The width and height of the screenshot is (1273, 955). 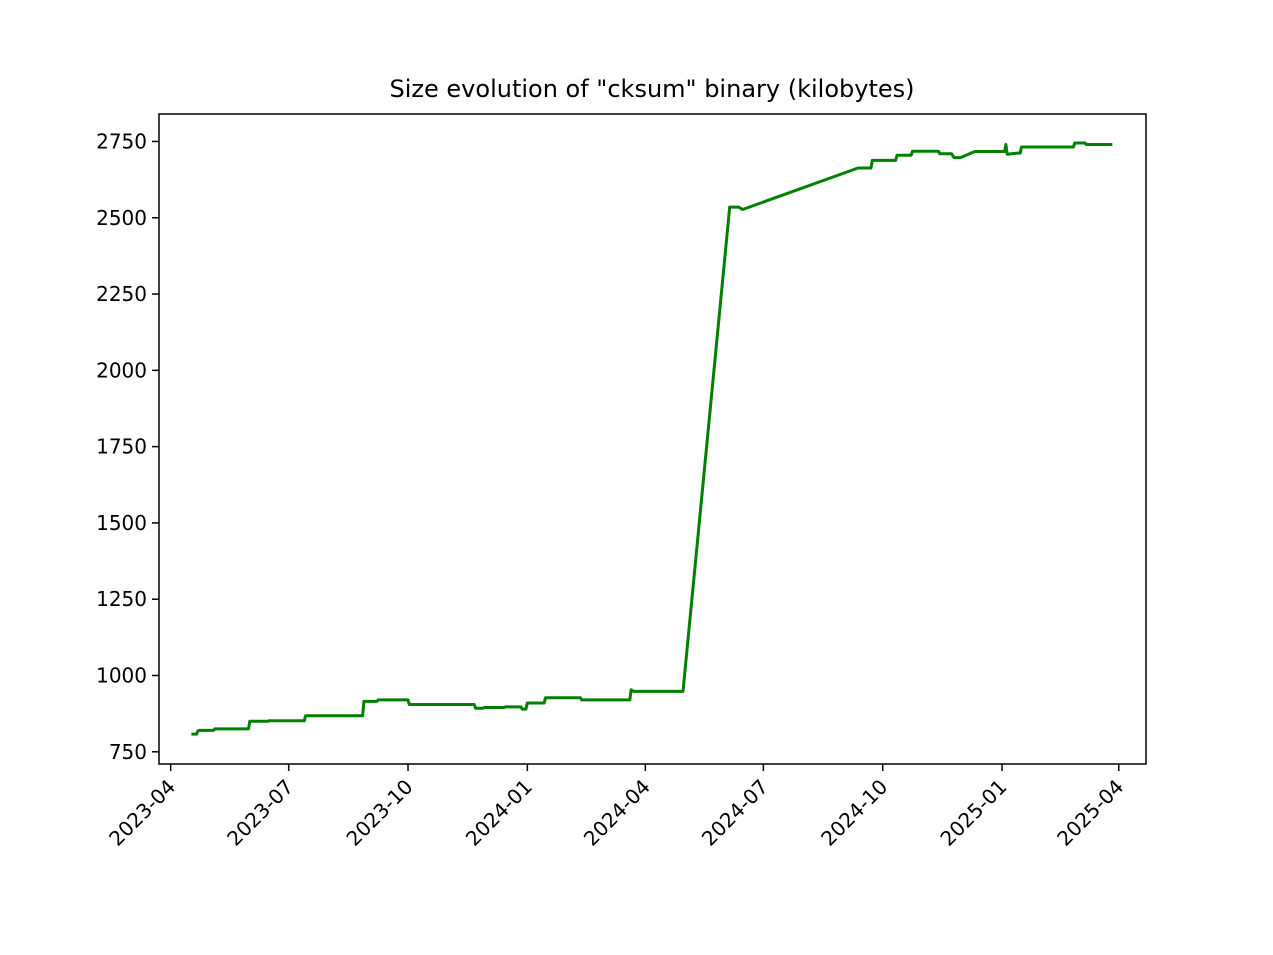 What do you see at coordinates (121, 599) in the screenshot?
I see `y-tick-label: 1250` at bounding box center [121, 599].